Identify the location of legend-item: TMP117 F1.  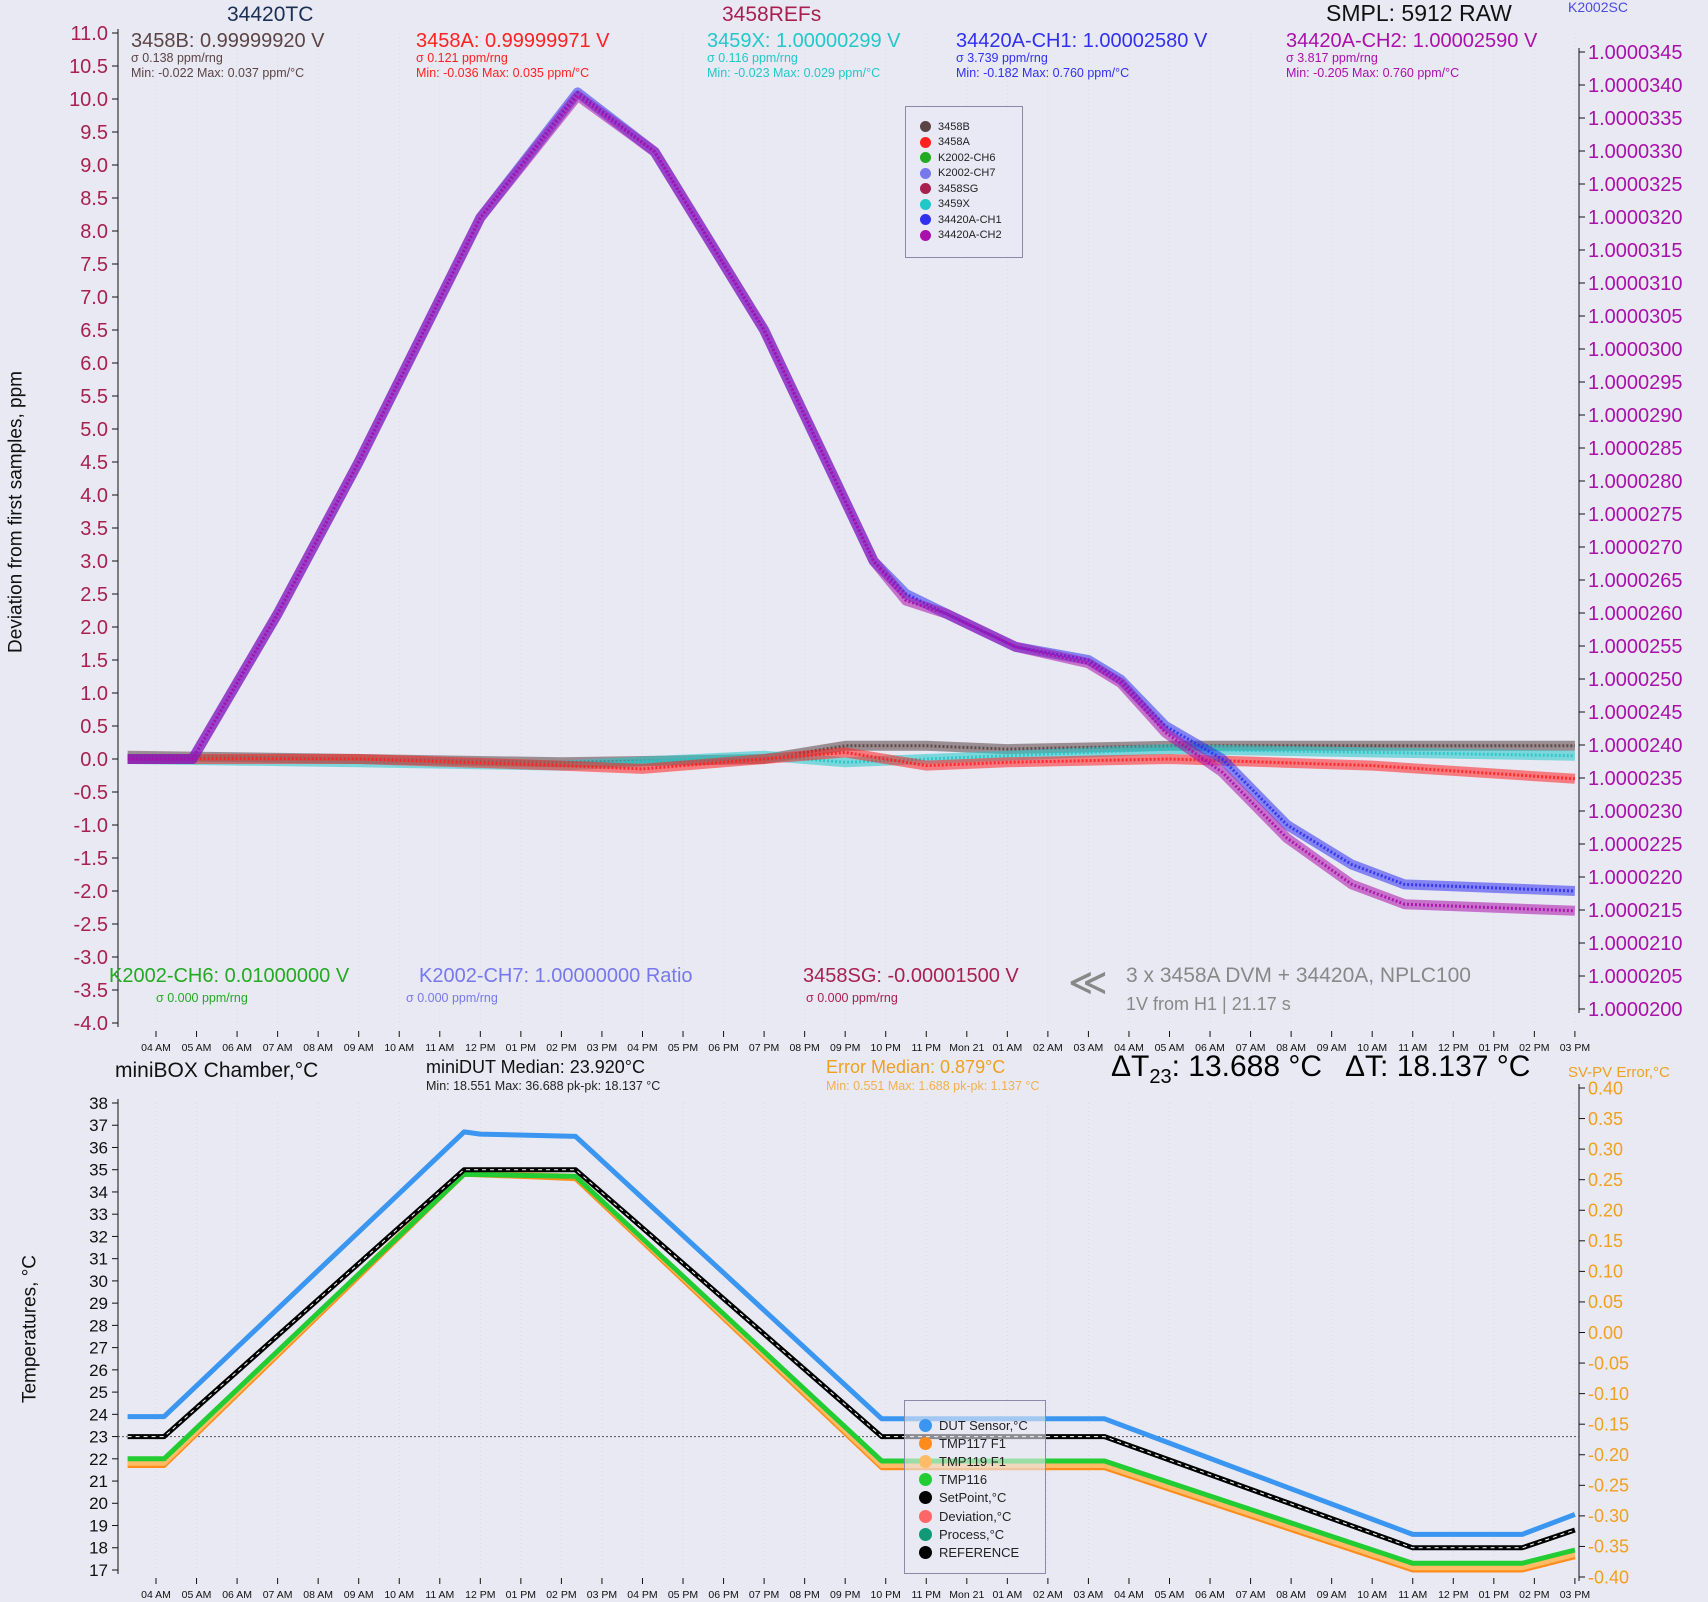
(975, 1443).